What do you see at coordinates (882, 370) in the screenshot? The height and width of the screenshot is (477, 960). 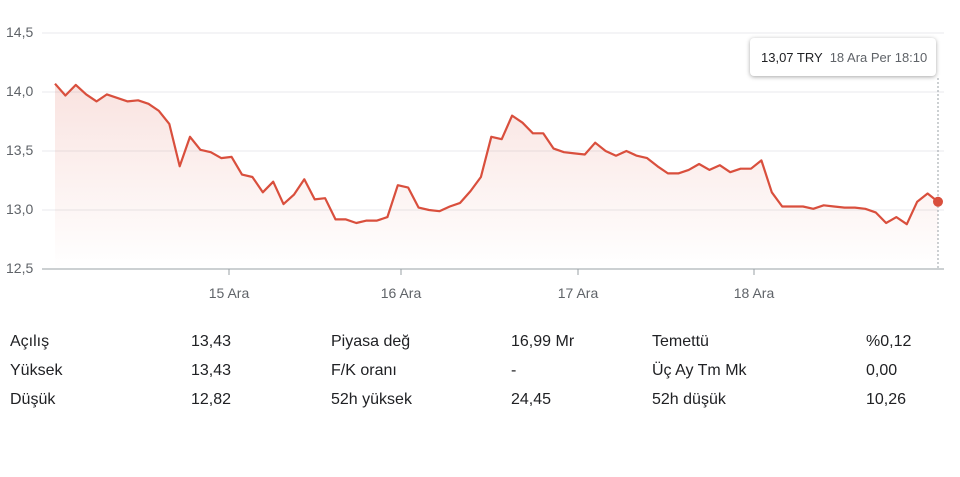 I see `stat-value-quarterly-div: 0,00` at bounding box center [882, 370].